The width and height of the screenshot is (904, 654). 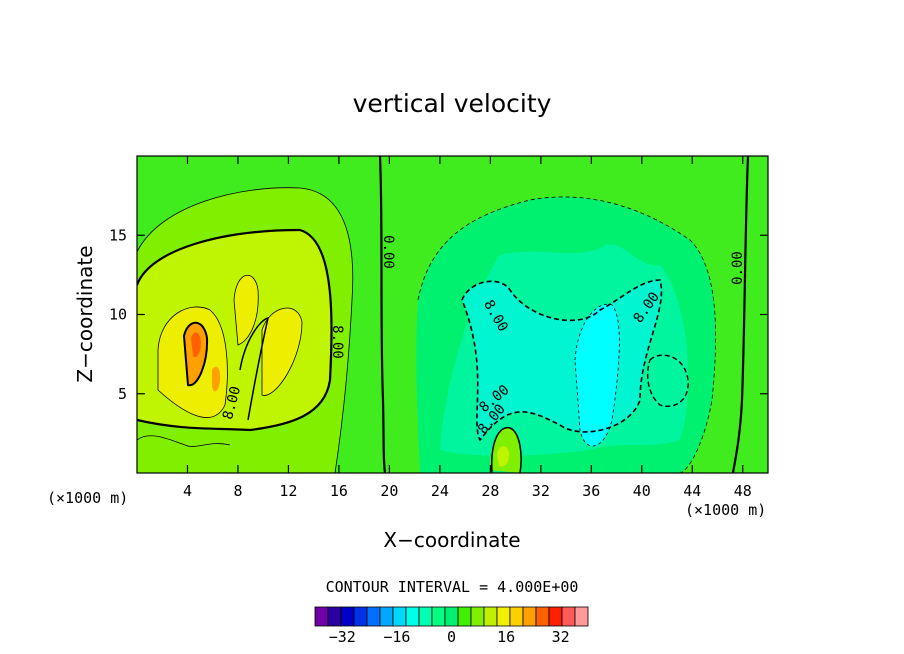 I want to click on x-tick-label: 28, so click(x=490, y=491).